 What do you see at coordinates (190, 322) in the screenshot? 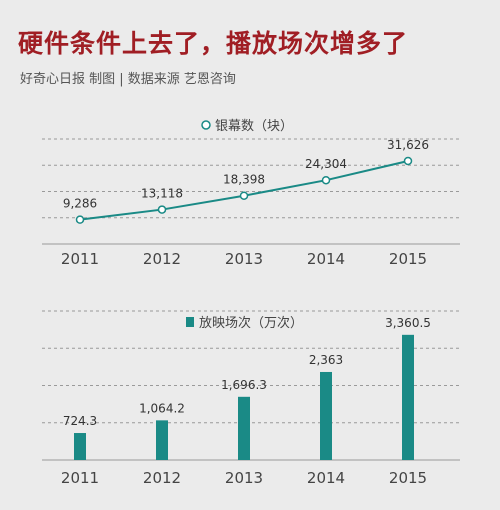
I see `bar-legend-marker-icon` at bounding box center [190, 322].